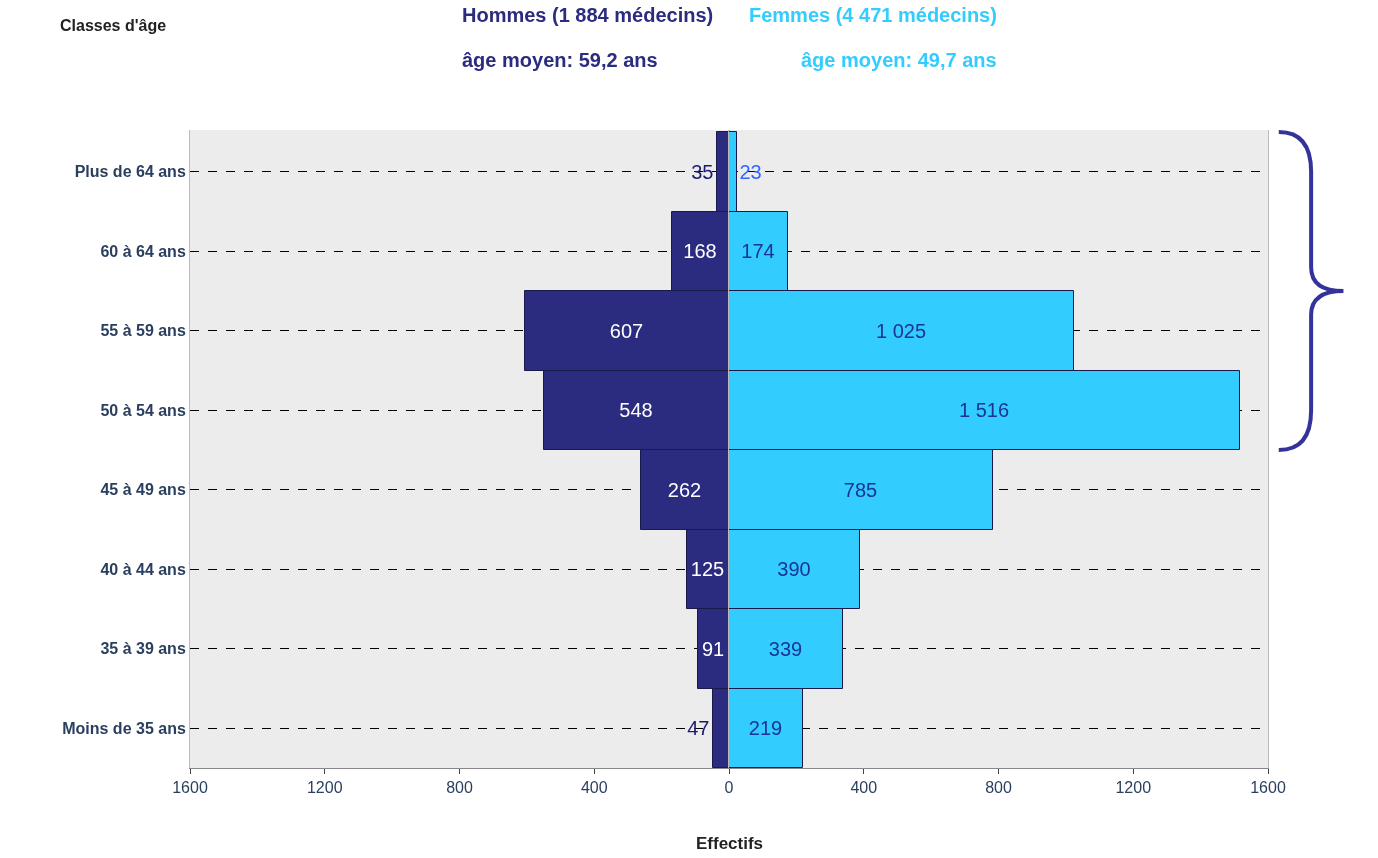 This screenshot has width=1378, height=858. What do you see at coordinates (588, 15) in the screenshot?
I see `text: Hommes (1 884 médecins)` at bounding box center [588, 15].